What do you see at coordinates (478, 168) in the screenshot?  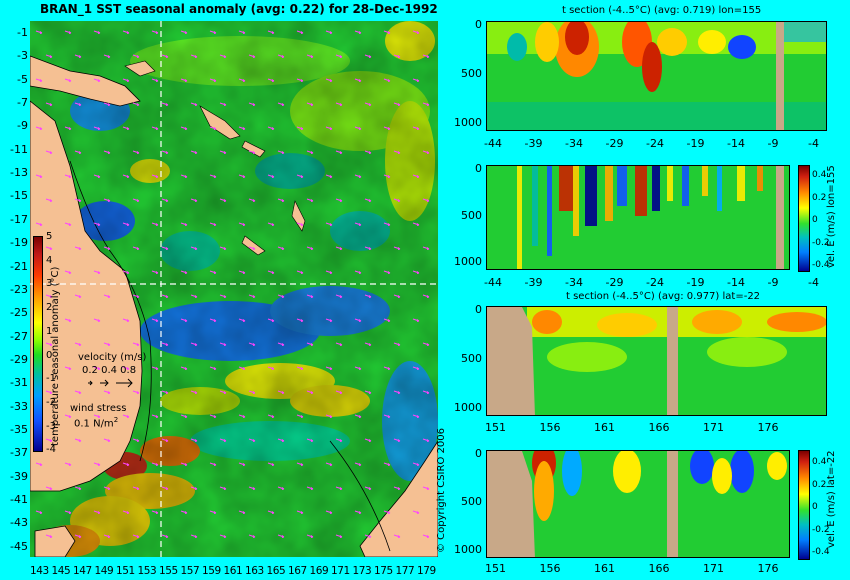 I see `panel-depth-tick: 0` at bounding box center [478, 168].